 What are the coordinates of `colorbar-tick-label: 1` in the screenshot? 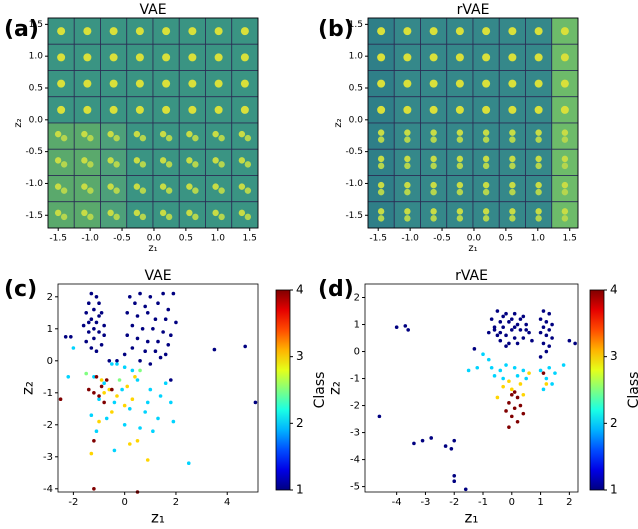 It's located at (614, 490).